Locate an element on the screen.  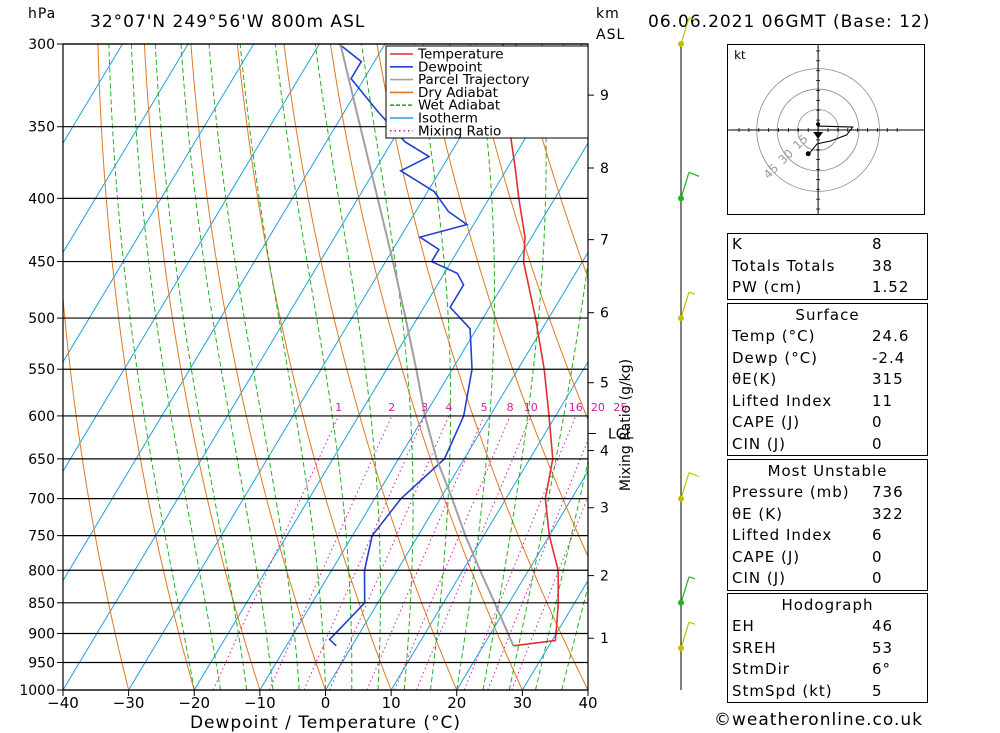
hodo-key: EH is located at coordinates (743, 626).